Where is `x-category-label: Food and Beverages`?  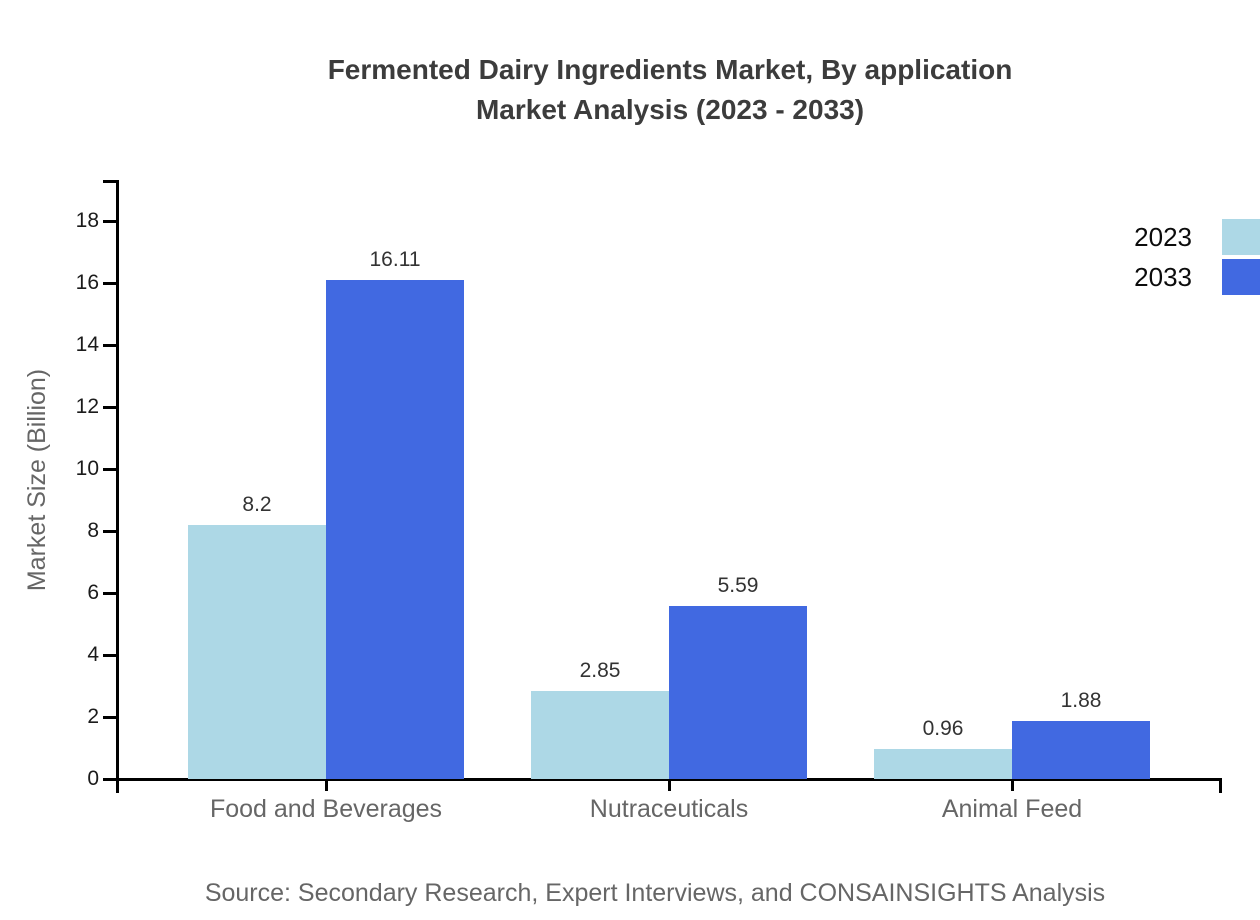
x-category-label: Food and Beverages is located at coordinates (326, 809).